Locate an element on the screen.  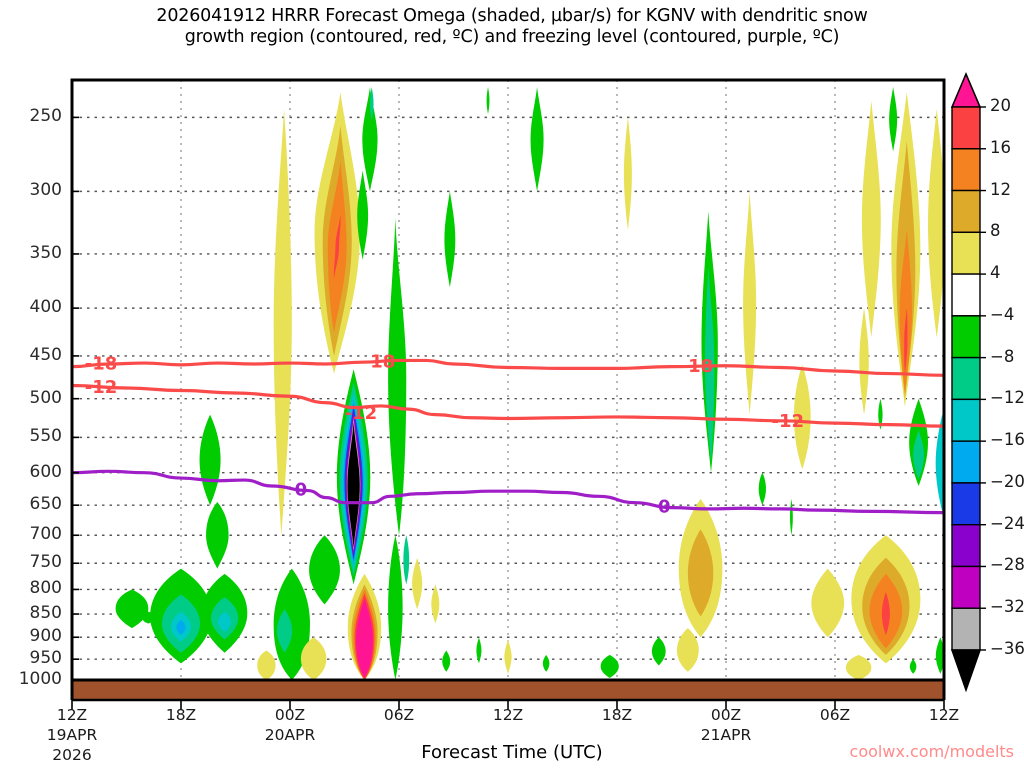
colorbar-tick-label: −8 is located at coordinates (1002, 356).